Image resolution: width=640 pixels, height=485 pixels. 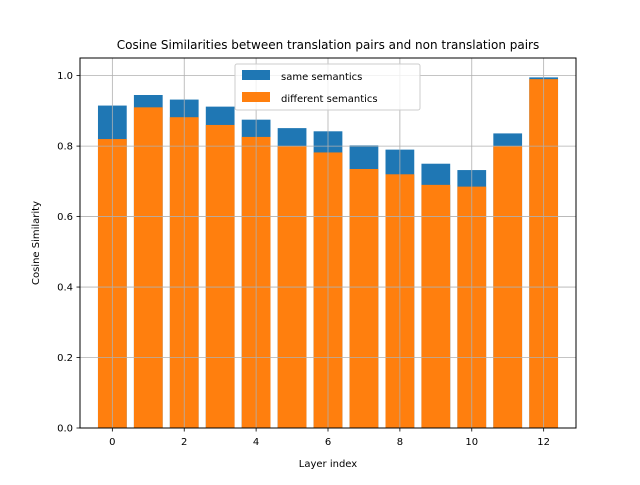 What do you see at coordinates (65, 147) in the screenshot?
I see `y-tick-label: 0.8` at bounding box center [65, 147].